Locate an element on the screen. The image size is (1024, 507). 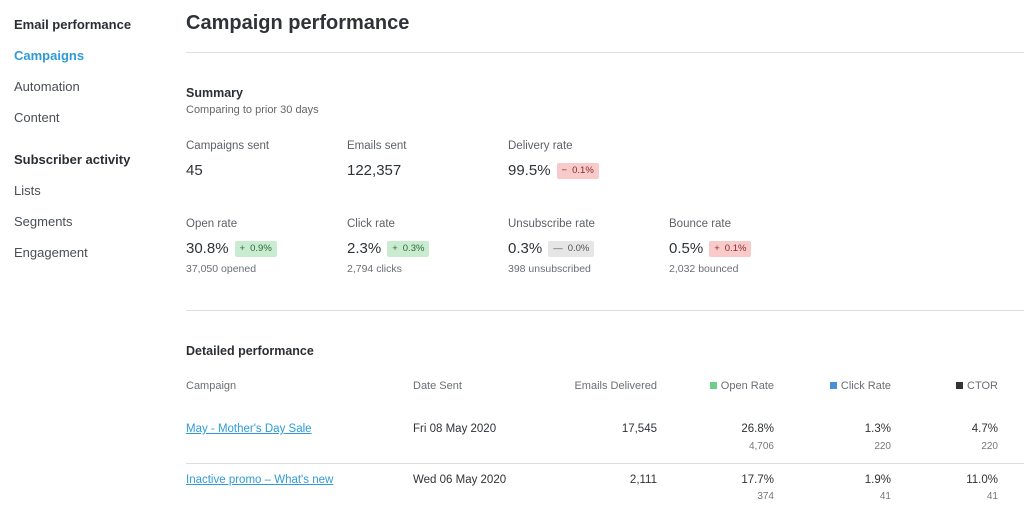
table-row-divider is located at coordinates (605, 463).